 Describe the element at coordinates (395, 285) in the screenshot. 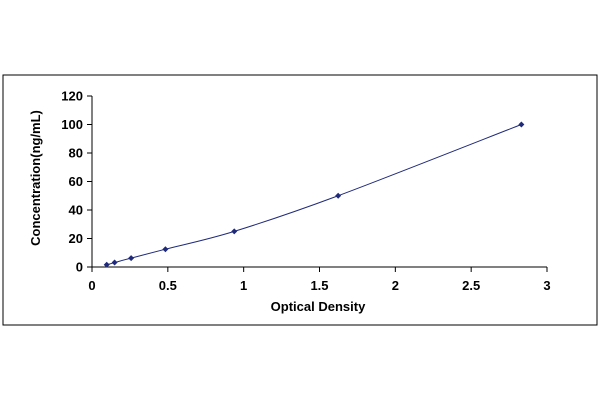

I see `x-tick-label: 2` at that location.